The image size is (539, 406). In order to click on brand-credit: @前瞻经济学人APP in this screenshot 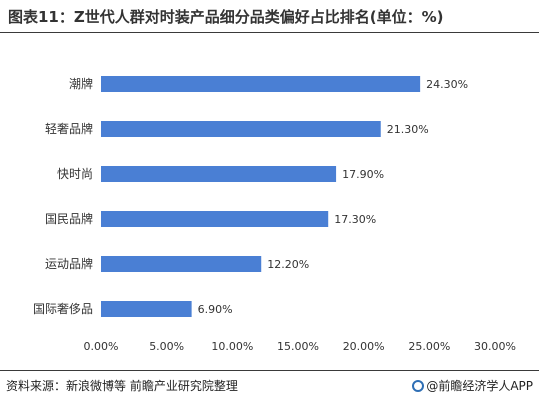, I will do `click(472, 385)`.